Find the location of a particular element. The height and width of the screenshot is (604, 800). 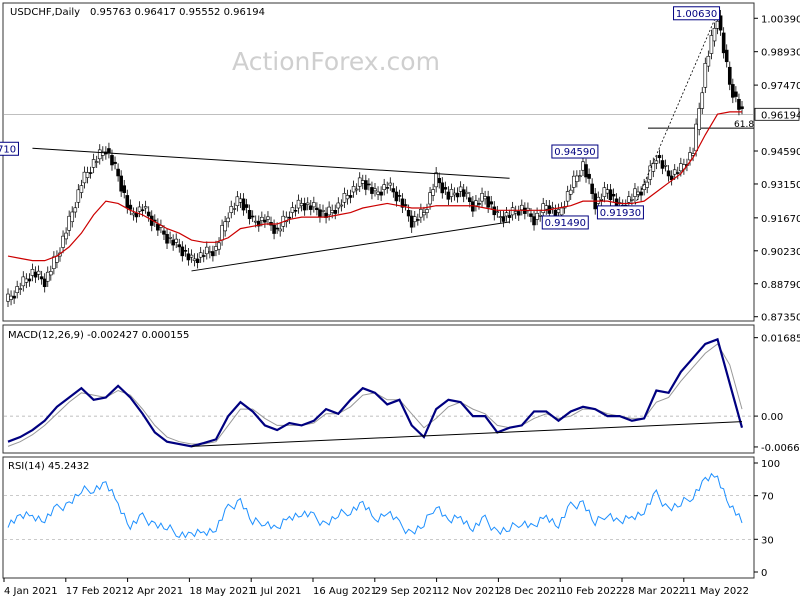

x-tick-label: 18 May 2021 is located at coordinates (221, 591).